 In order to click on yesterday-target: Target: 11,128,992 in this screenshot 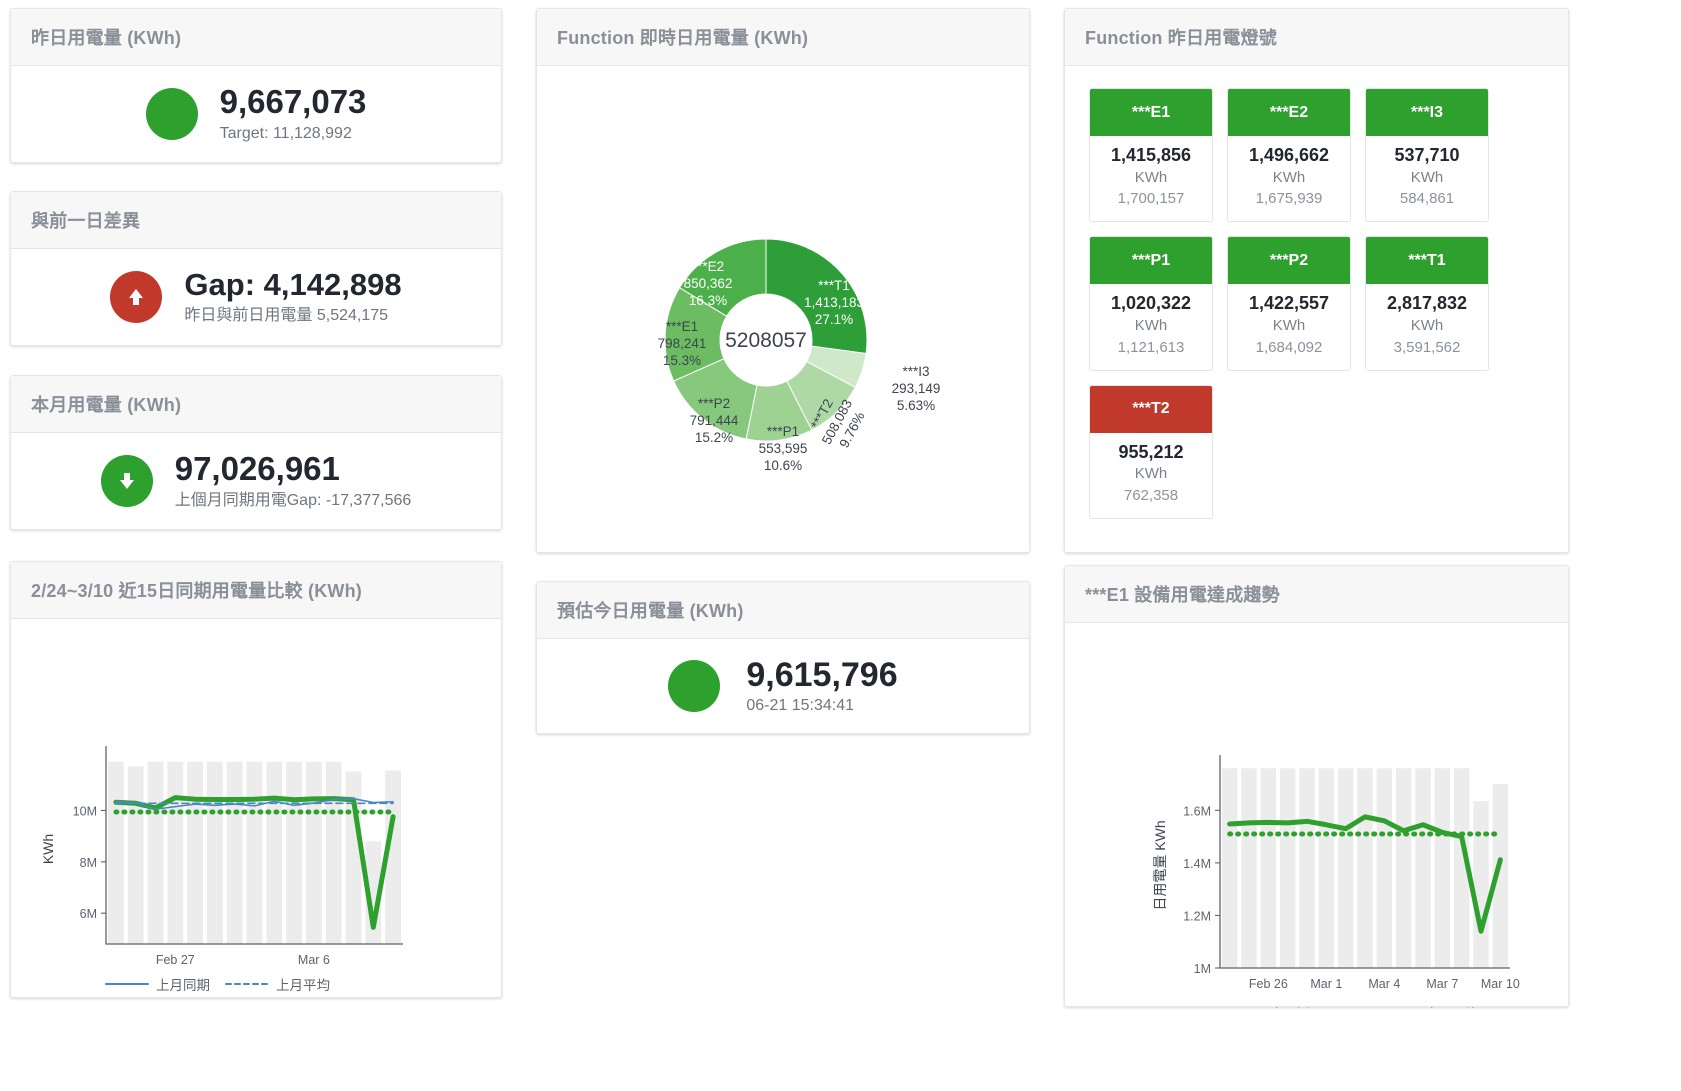, I will do `click(285, 133)`.